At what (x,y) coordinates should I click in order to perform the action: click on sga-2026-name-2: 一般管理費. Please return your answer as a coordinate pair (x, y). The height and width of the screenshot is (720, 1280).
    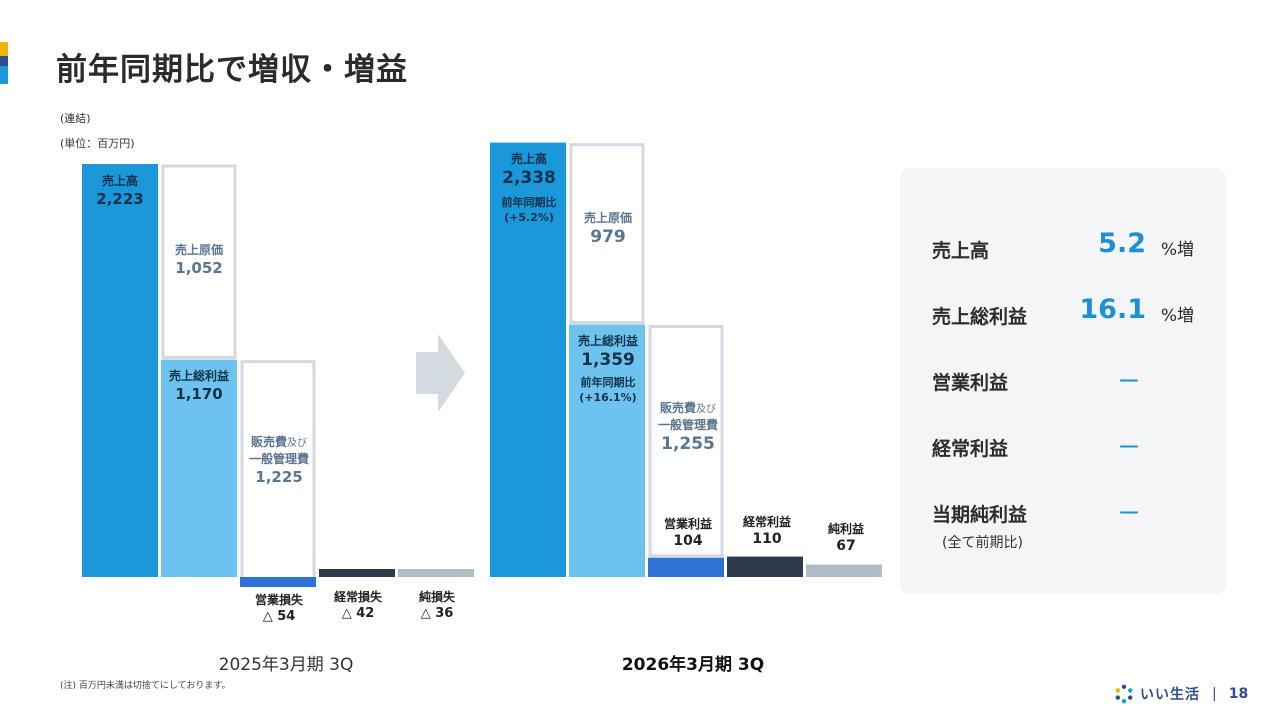
    Looking at the image, I should click on (687, 424).